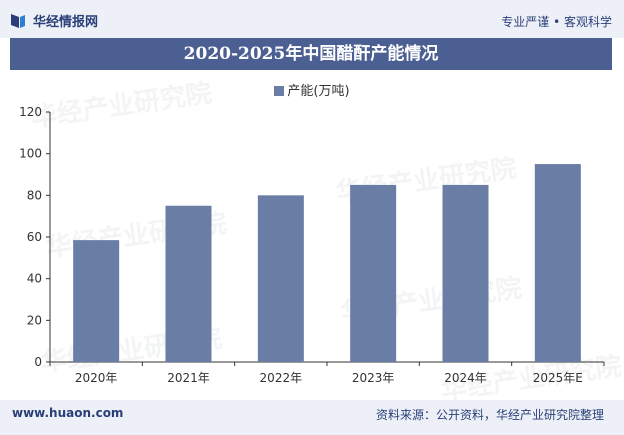 This screenshot has width=624, height=435. What do you see at coordinates (188, 378) in the screenshot?
I see `x-tick-label: 2021年` at bounding box center [188, 378].